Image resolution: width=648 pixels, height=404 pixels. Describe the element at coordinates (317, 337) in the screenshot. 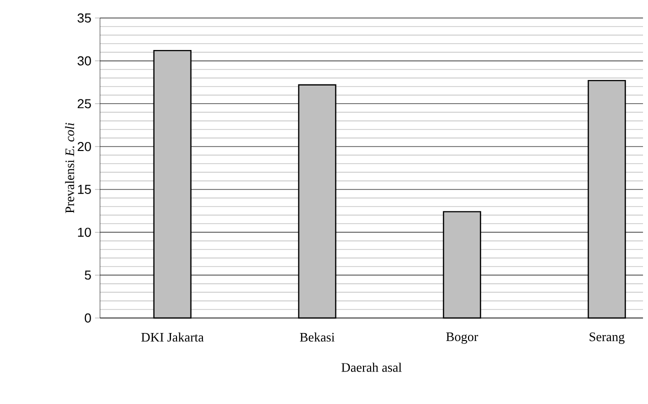

I see `x-tick-label: Bekasi` at that location.